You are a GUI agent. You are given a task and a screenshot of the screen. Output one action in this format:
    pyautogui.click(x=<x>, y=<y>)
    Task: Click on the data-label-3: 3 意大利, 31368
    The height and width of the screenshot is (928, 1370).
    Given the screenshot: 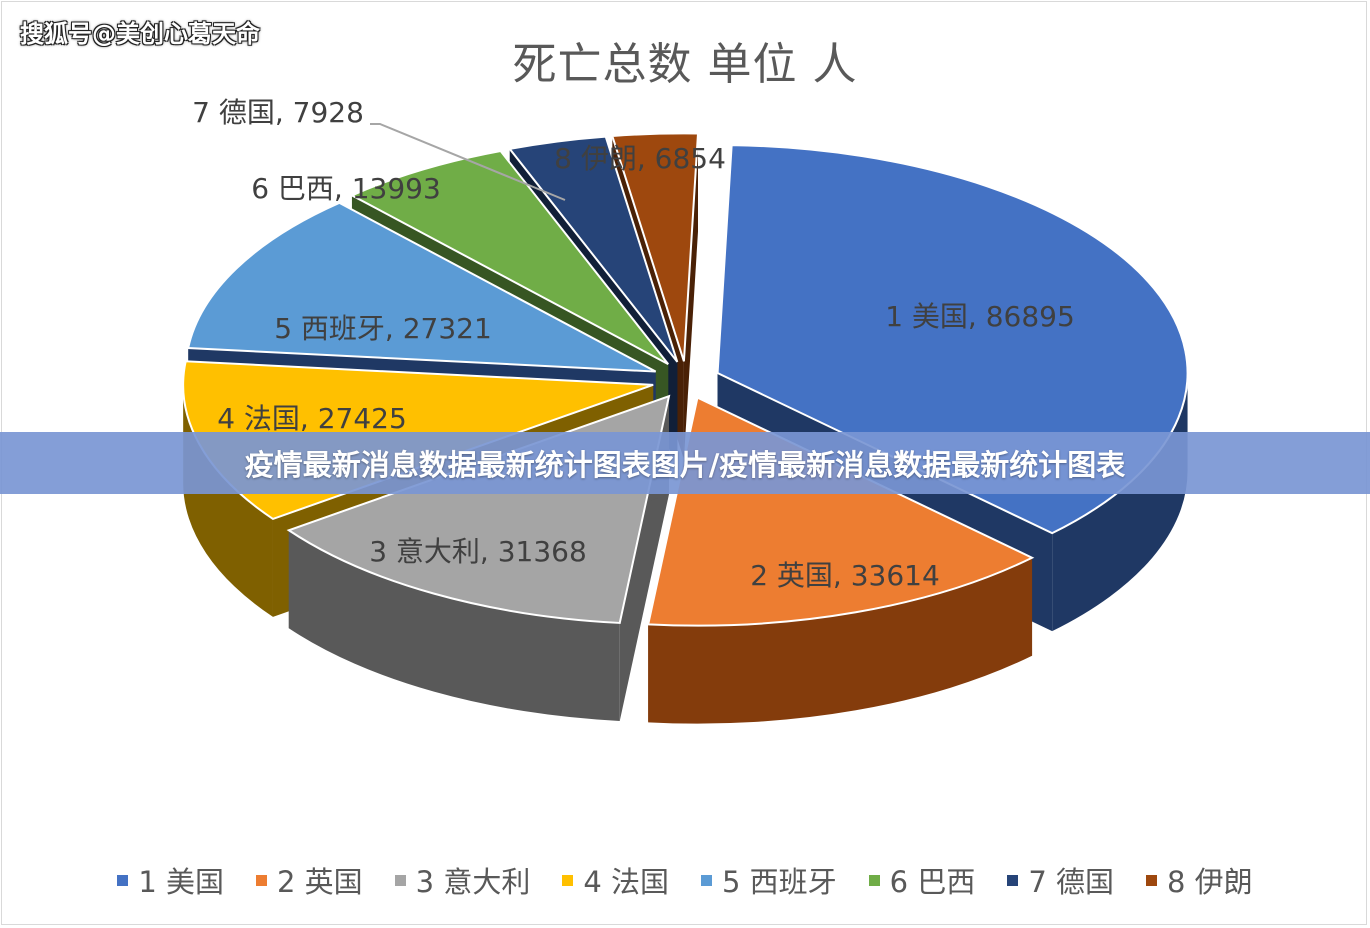 What is the action you would take?
    pyautogui.click(x=478, y=551)
    